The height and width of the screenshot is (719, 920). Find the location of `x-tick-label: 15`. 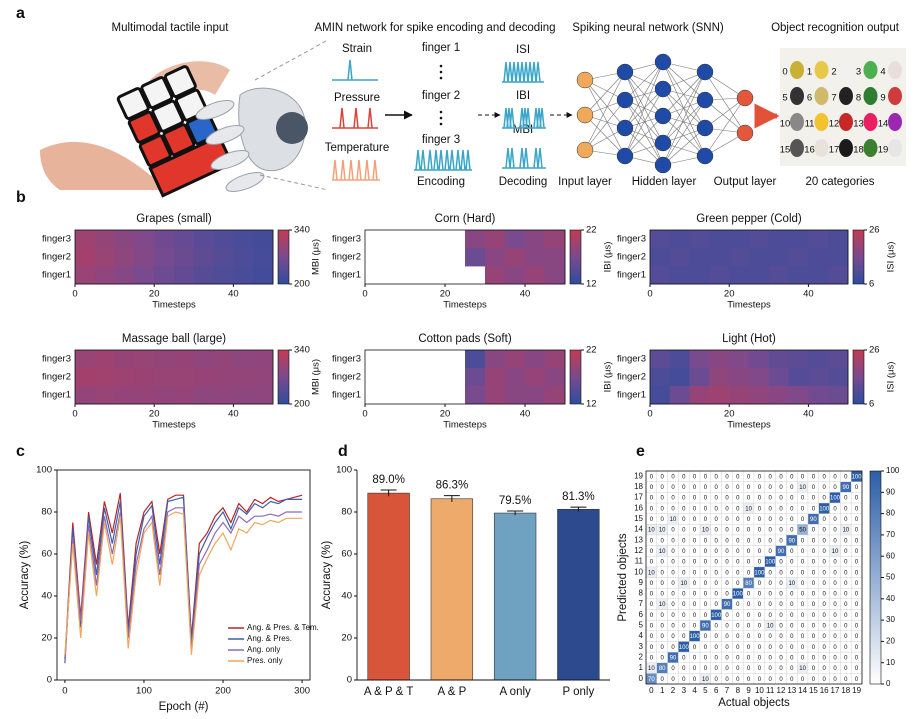

x-tick-label: 15 is located at coordinates (813, 690).